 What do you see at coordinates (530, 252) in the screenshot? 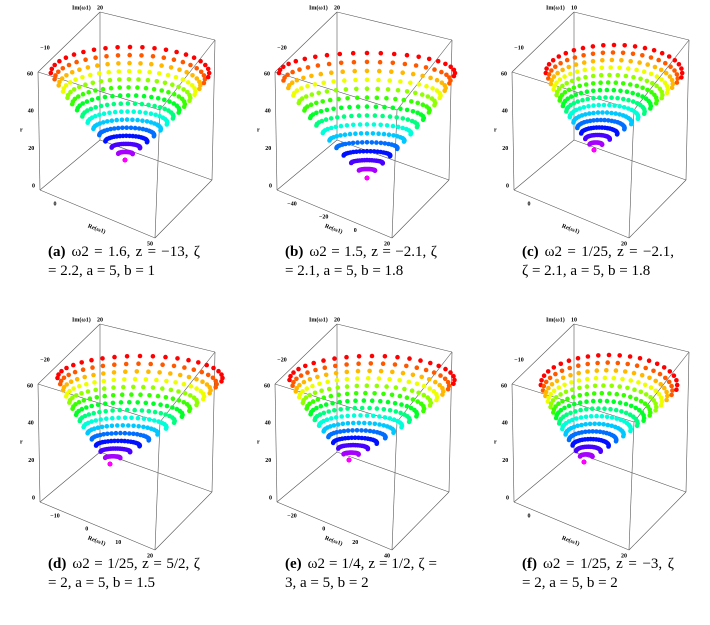
I see `caption-label: (c)` at bounding box center [530, 252].